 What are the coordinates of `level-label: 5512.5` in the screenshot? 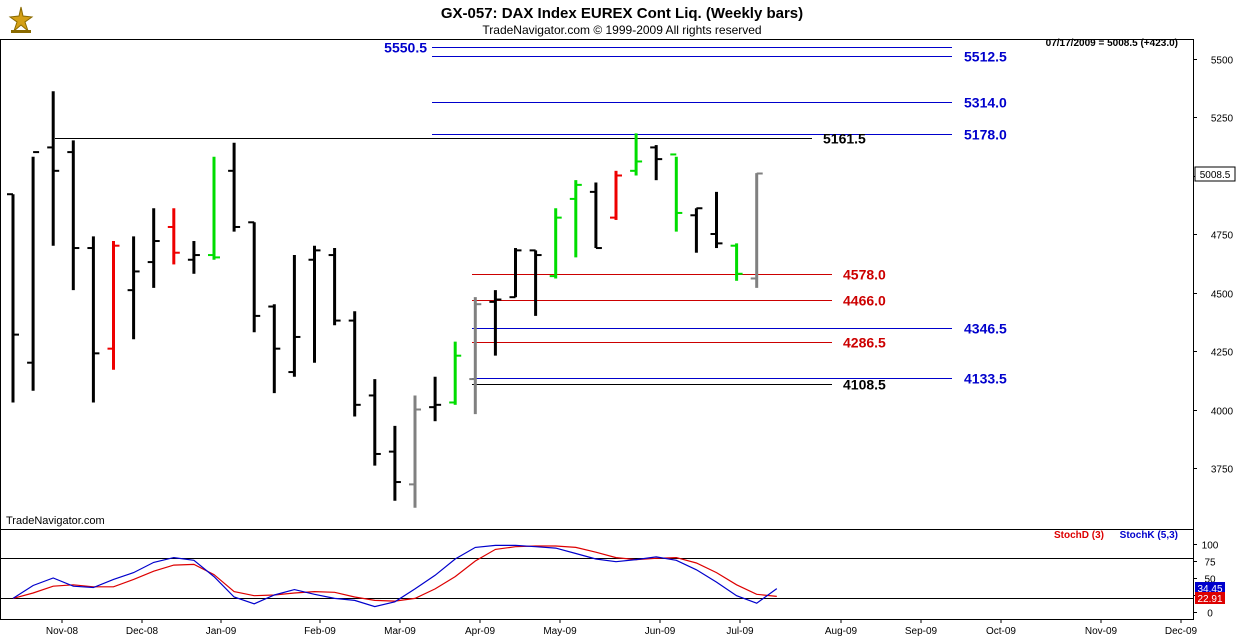 It's located at (985, 57).